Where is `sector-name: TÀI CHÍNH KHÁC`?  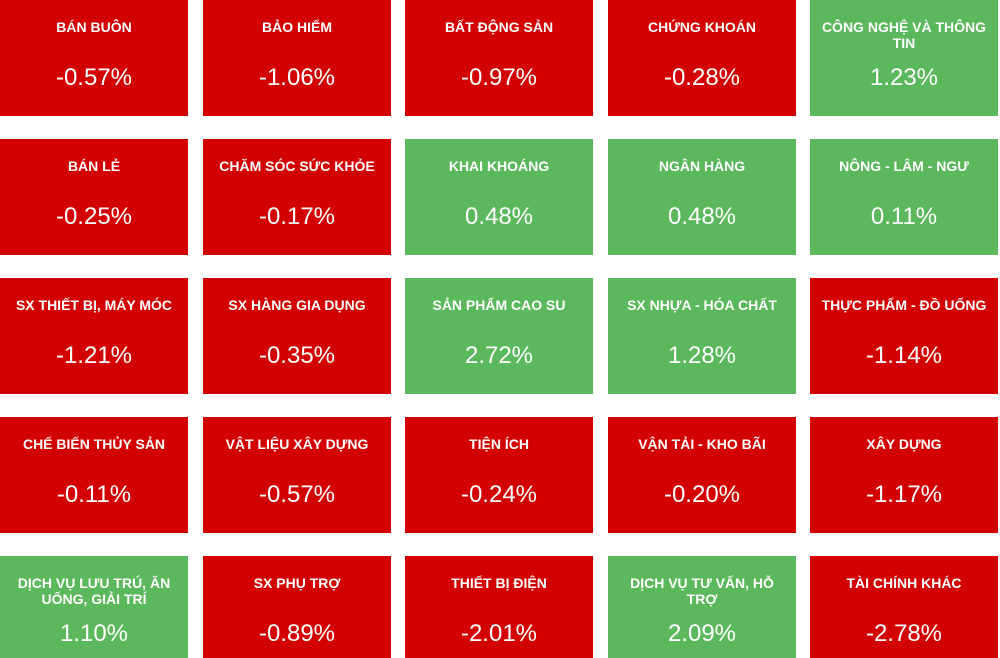 sector-name: TÀI CHÍNH KHÁC is located at coordinates (904, 583).